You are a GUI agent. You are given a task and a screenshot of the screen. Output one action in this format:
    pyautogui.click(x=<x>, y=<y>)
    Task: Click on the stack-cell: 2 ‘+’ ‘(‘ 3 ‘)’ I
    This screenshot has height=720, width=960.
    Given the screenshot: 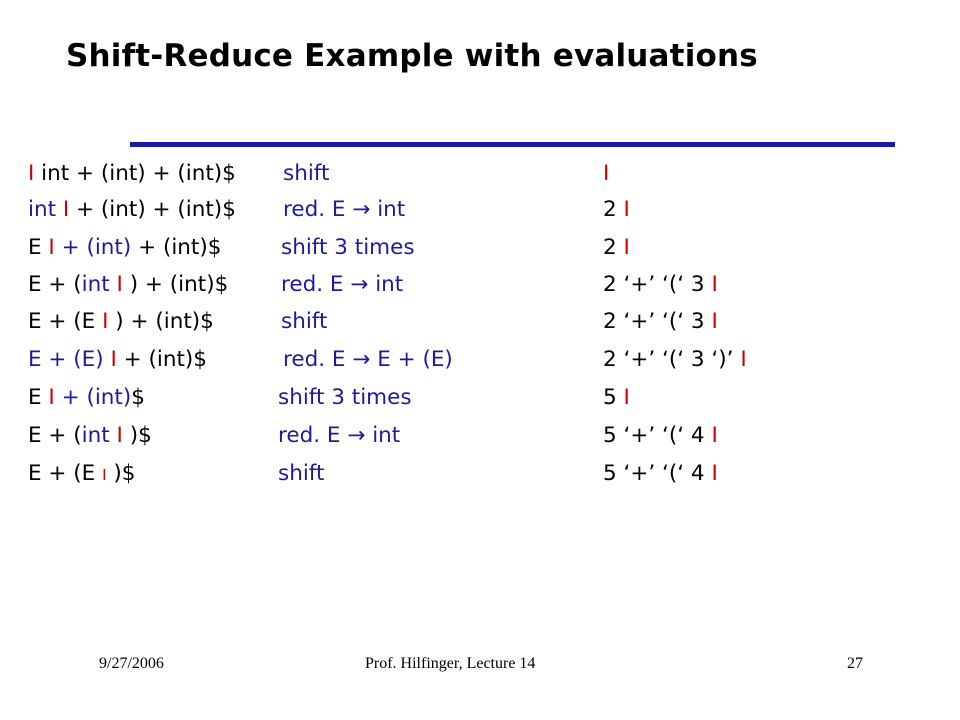 What is the action you would take?
    pyautogui.click(x=675, y=359)
    